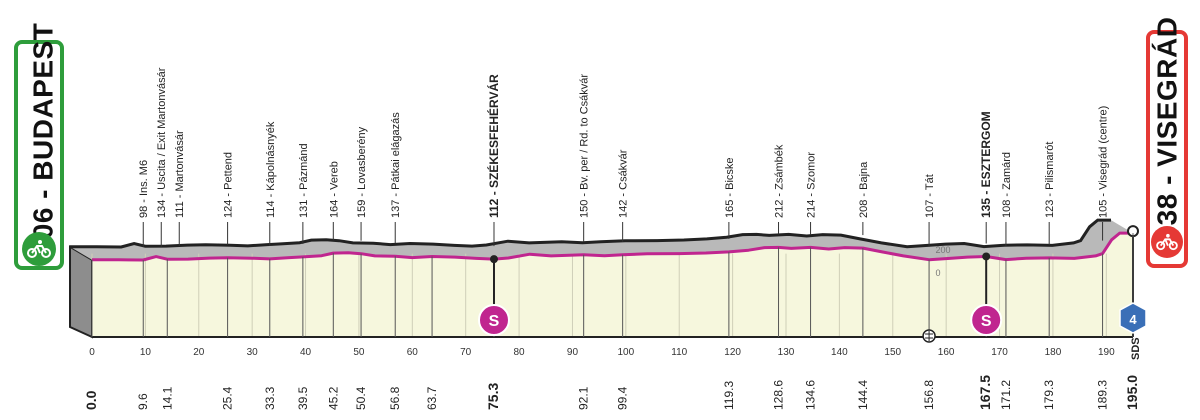 The width and height of the screenshot is (1200, 420). Describe the element at coordinates (362, 172) in the screenshot. I see `waypoint-label: 159 - Lovasberény` at that location.